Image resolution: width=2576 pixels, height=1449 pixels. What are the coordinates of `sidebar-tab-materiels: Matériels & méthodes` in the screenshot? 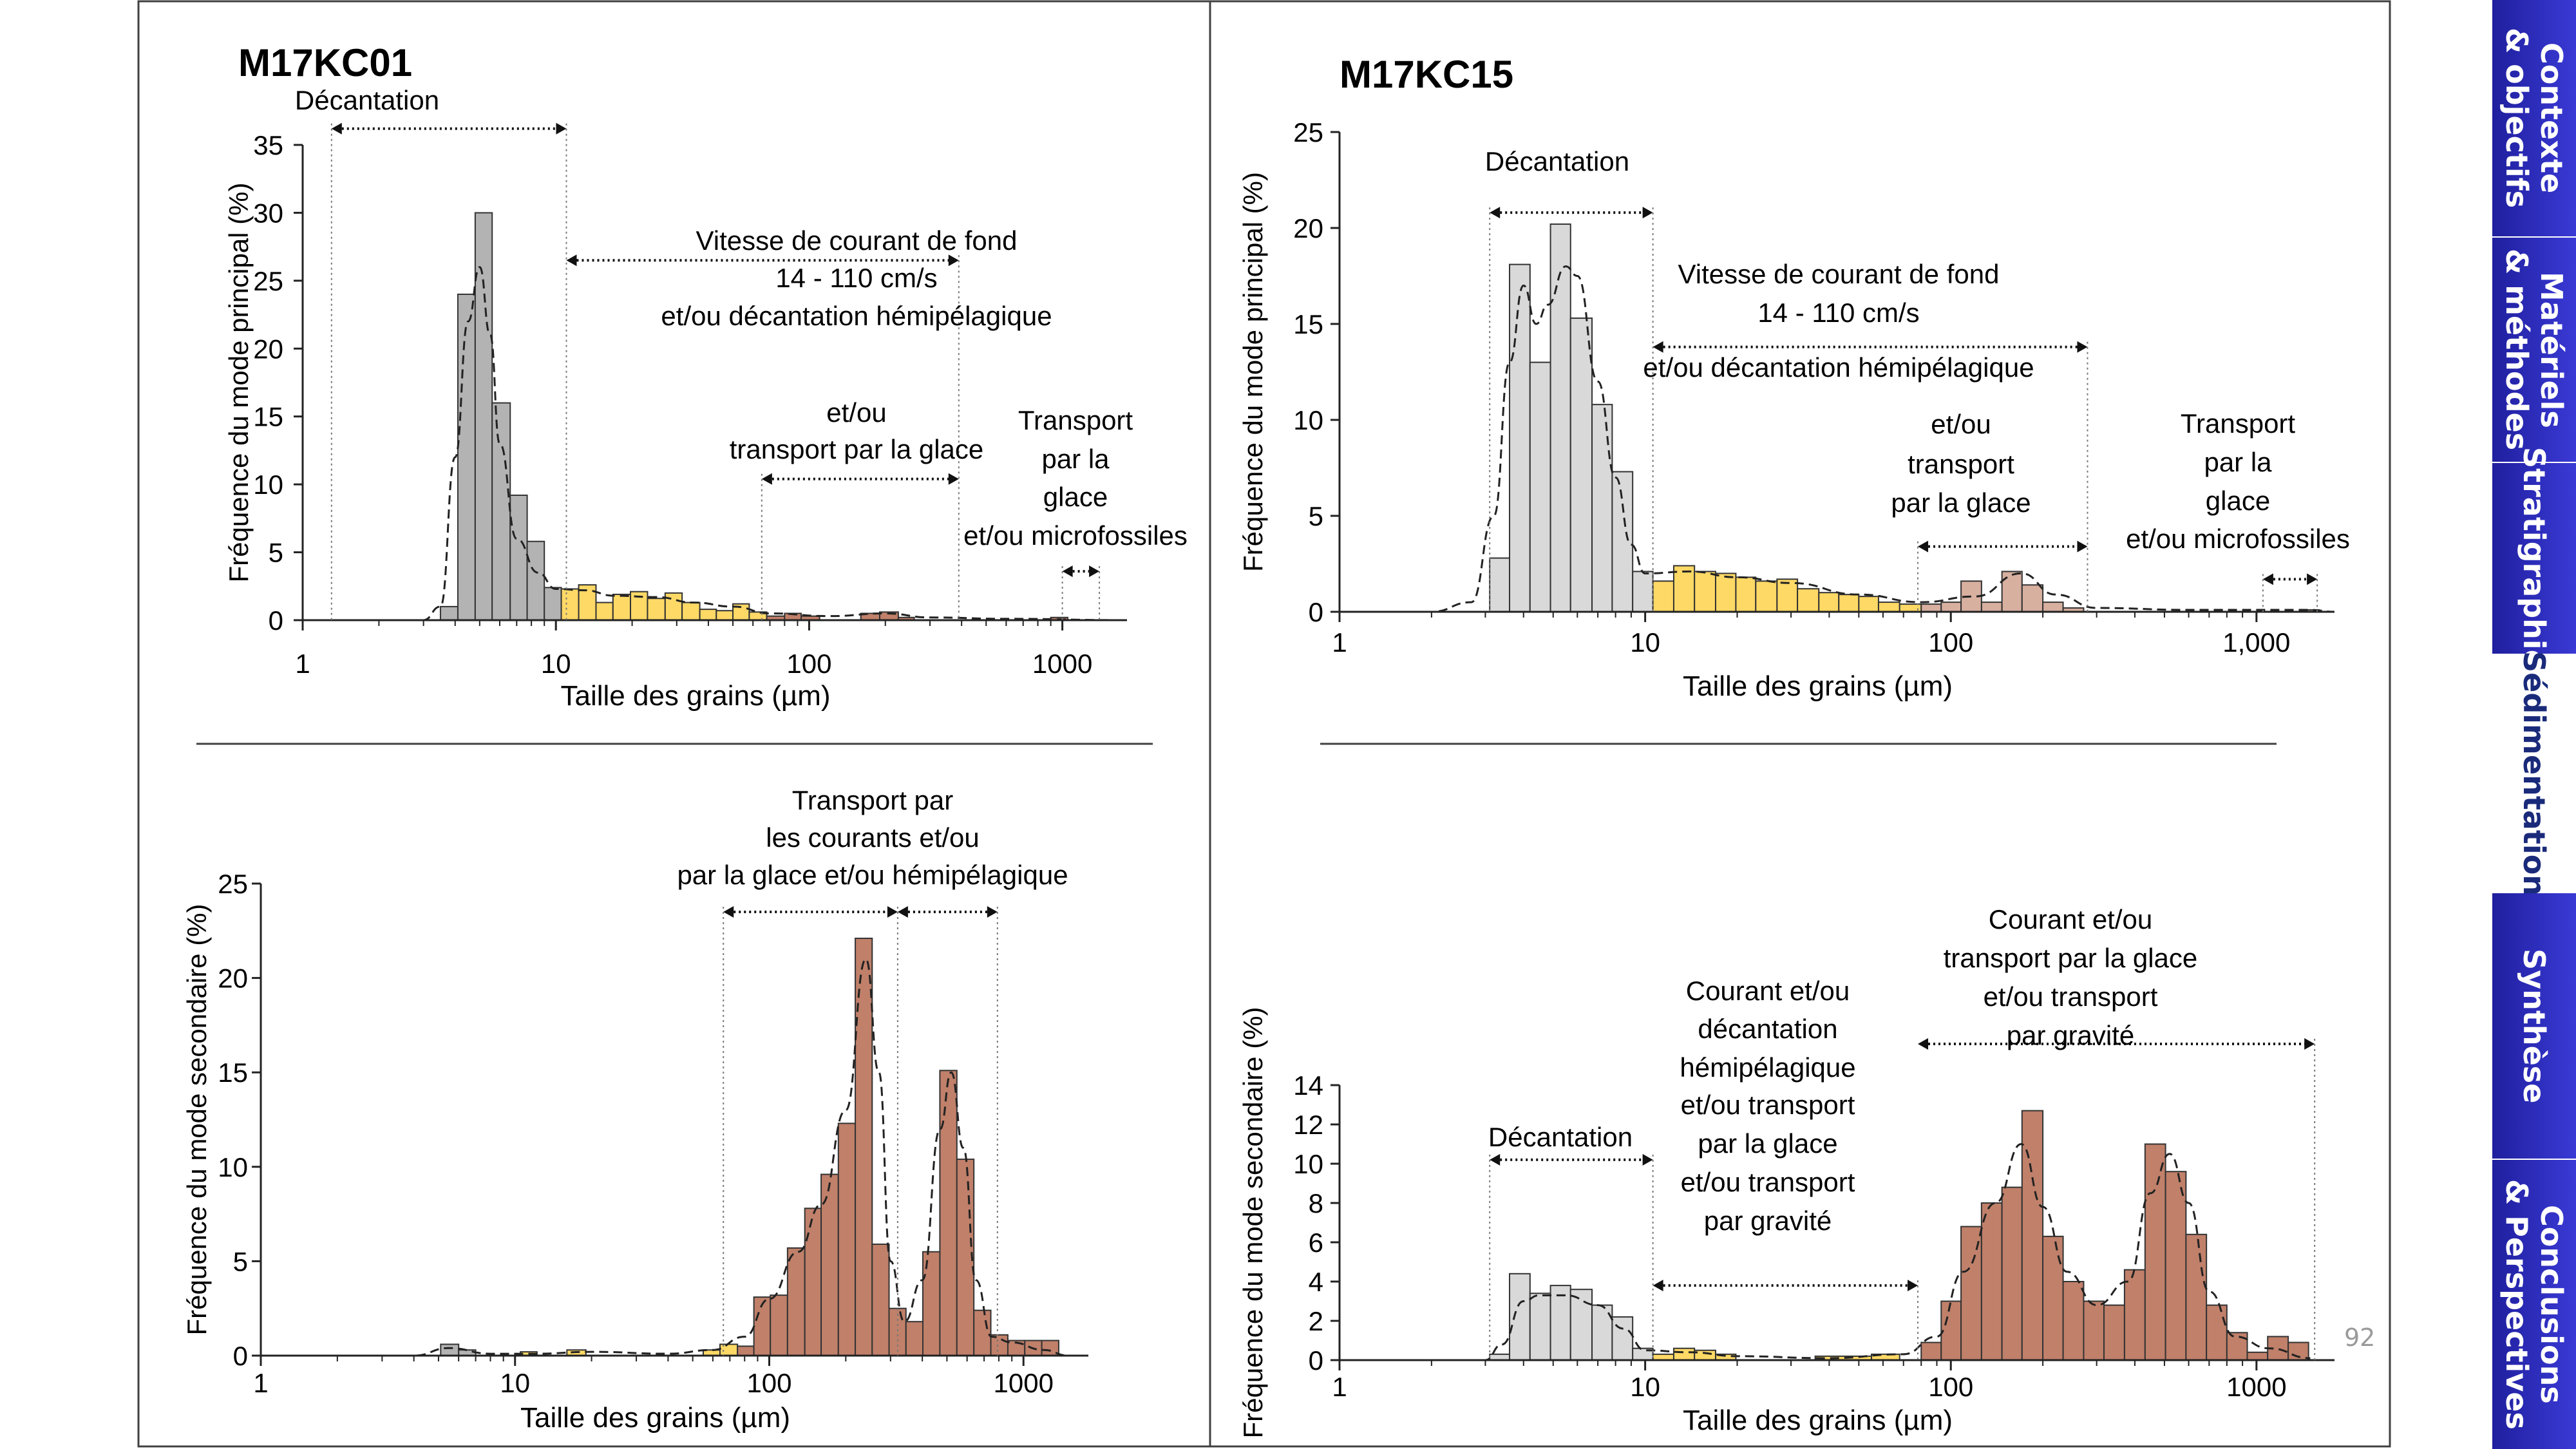 It's located at (2534, 350).